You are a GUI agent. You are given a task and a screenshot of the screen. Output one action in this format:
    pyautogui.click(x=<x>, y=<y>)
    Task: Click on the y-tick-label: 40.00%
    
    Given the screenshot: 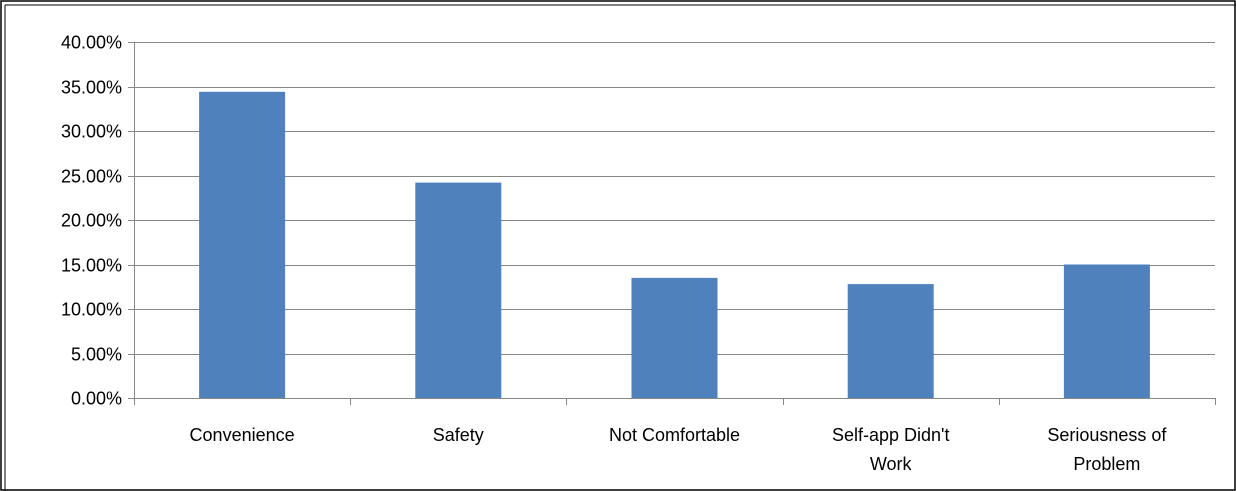 What is the action you would take?
    pyautogui.click(x=91, y=43)
    